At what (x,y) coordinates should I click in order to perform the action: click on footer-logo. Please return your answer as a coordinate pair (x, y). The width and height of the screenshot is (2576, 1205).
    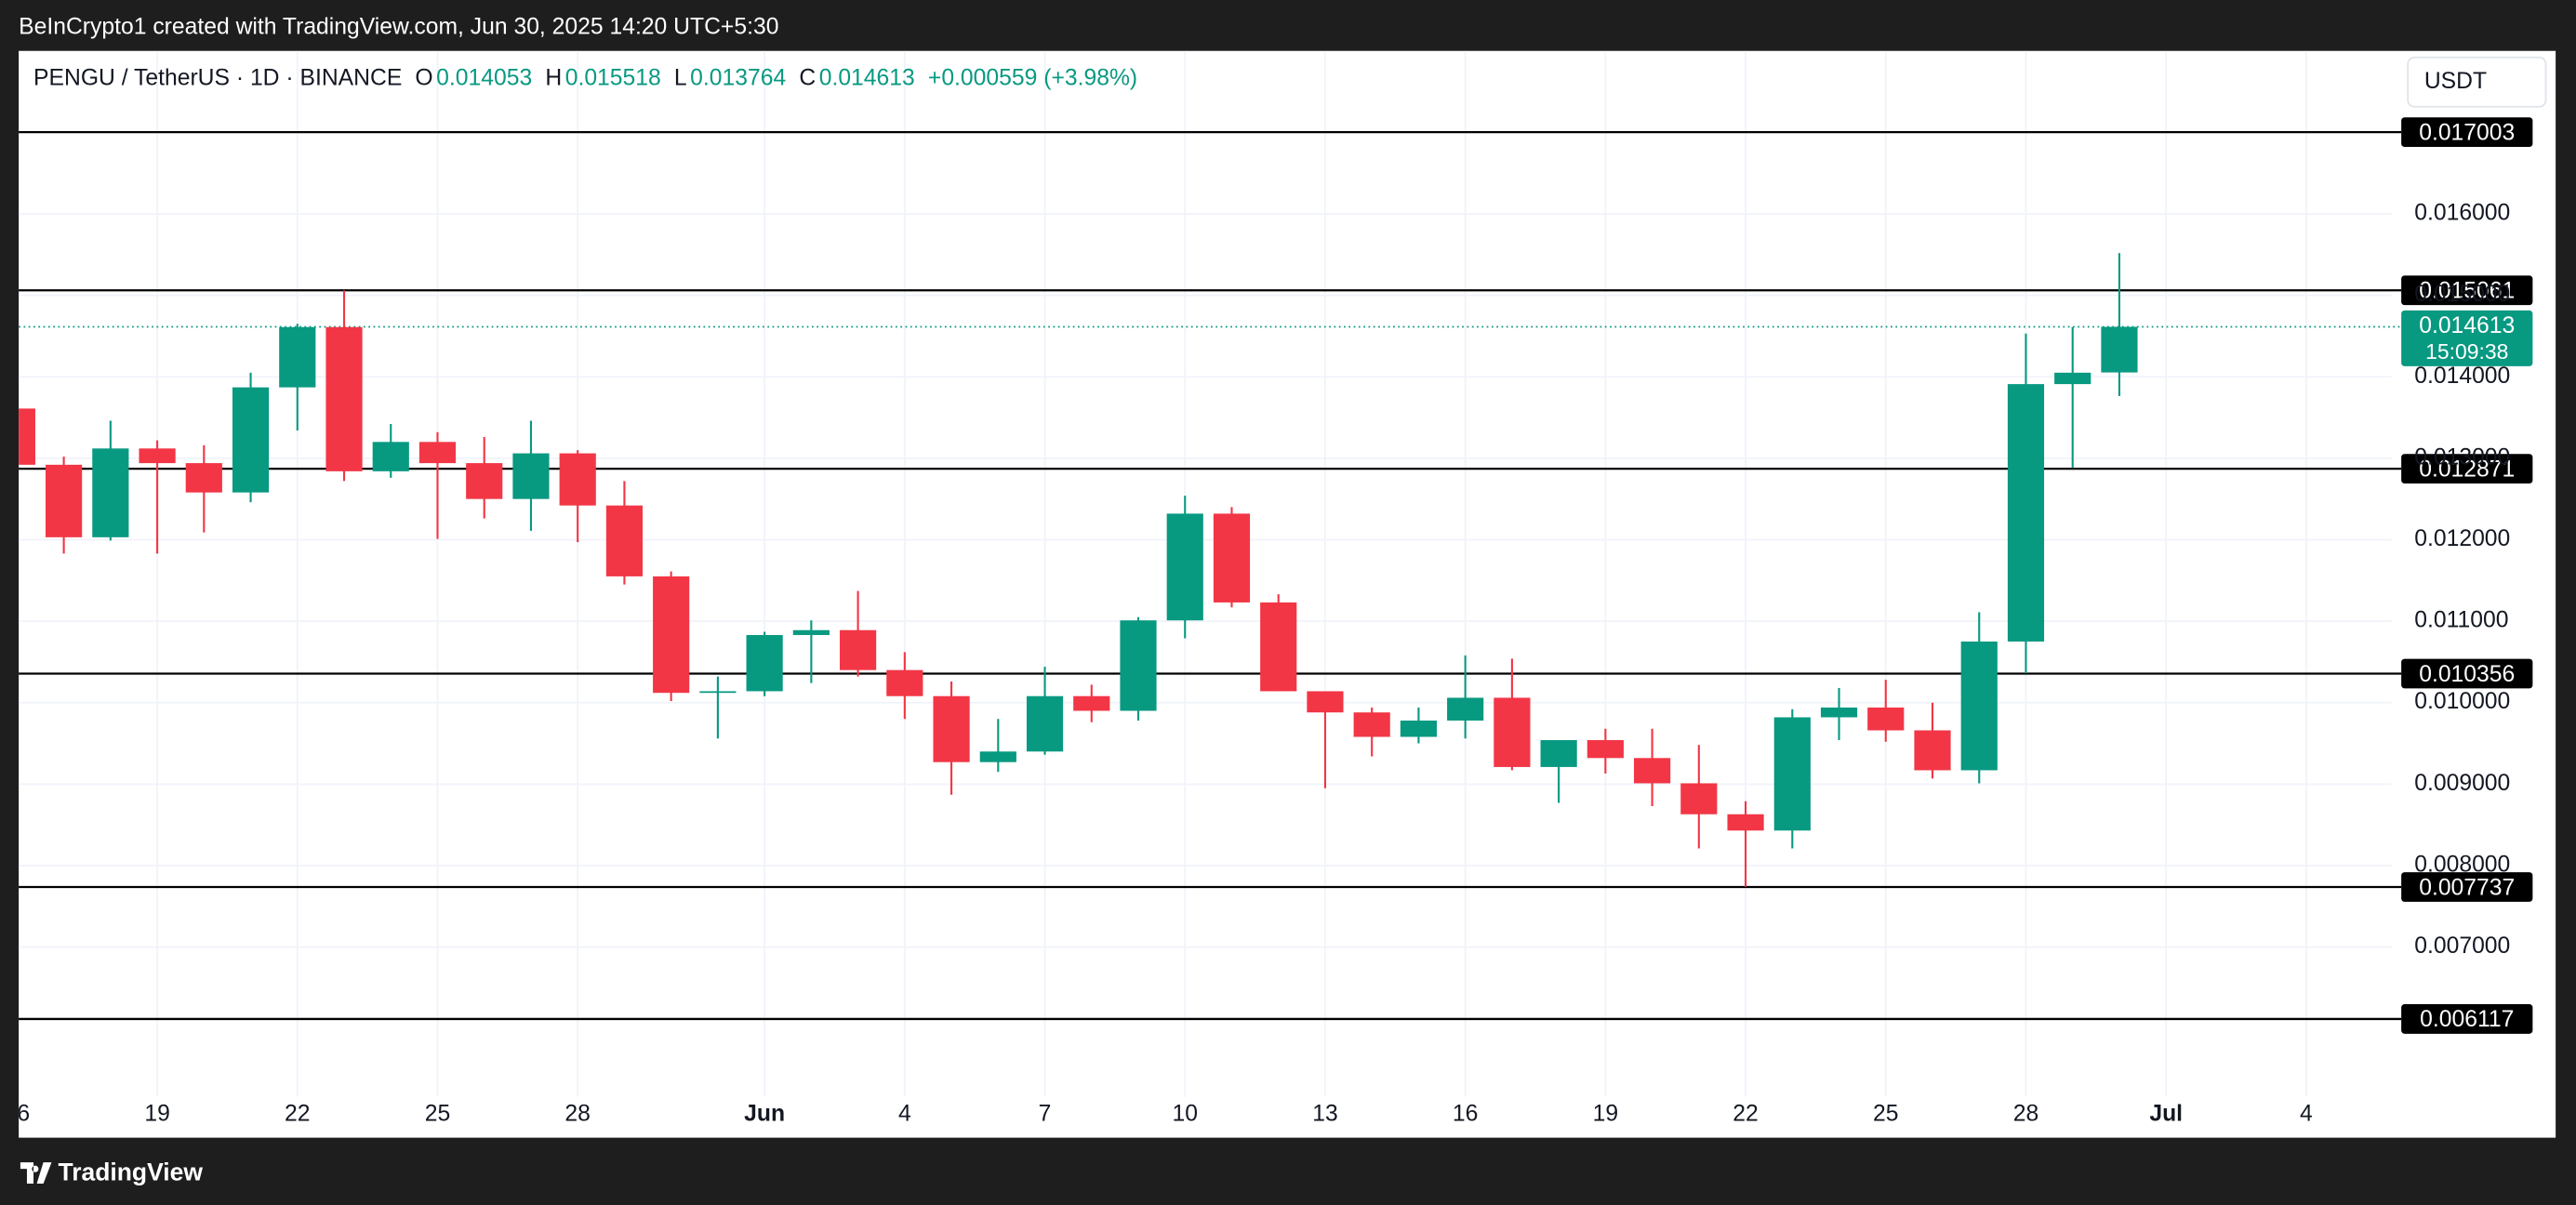
    Looking at the image, I should click on (36, 1173).